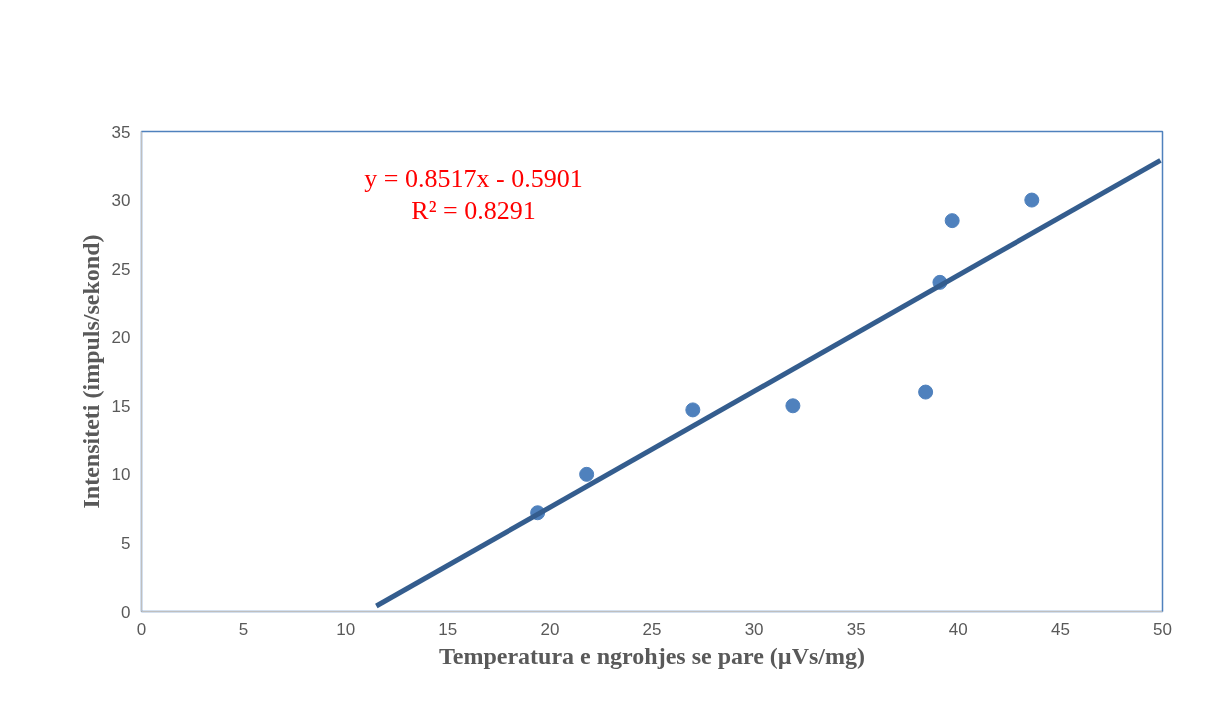 This screenshot has height=713, width=1223. Describe the element at coordinates (126, 612) in the screenshot. I see `y-tick-label: 0` at that location.